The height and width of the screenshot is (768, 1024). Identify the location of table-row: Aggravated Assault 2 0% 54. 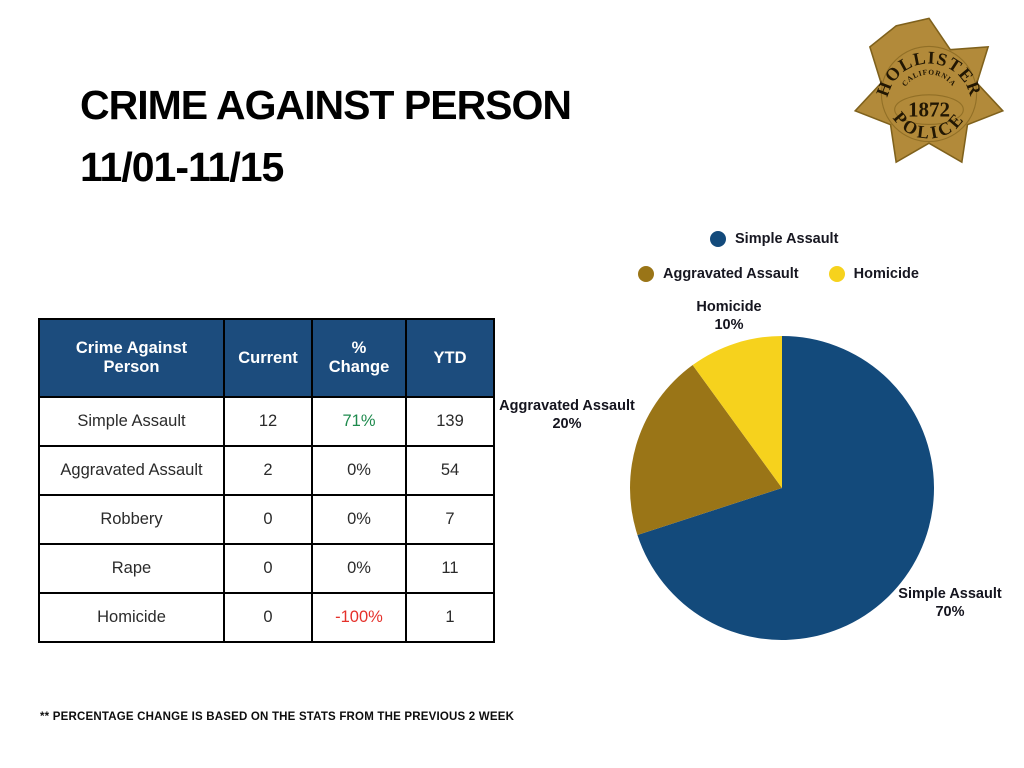
(266, 470).